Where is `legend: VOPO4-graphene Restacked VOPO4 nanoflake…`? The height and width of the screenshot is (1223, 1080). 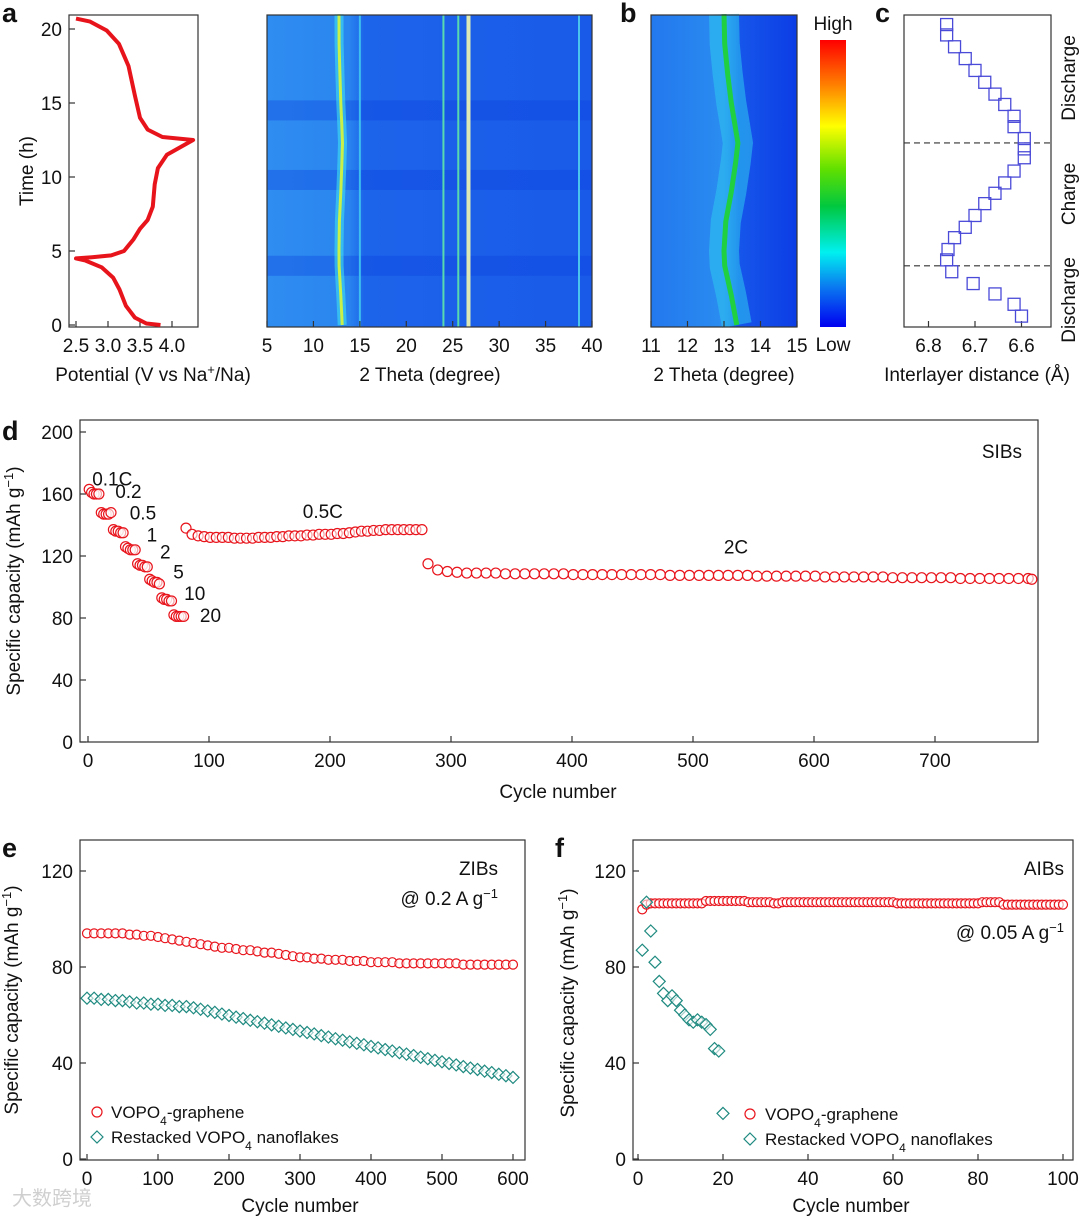 legend: VOPO4-graphene Restacked VOPO4 nanoflake… is located at coordinates (225, 1128).